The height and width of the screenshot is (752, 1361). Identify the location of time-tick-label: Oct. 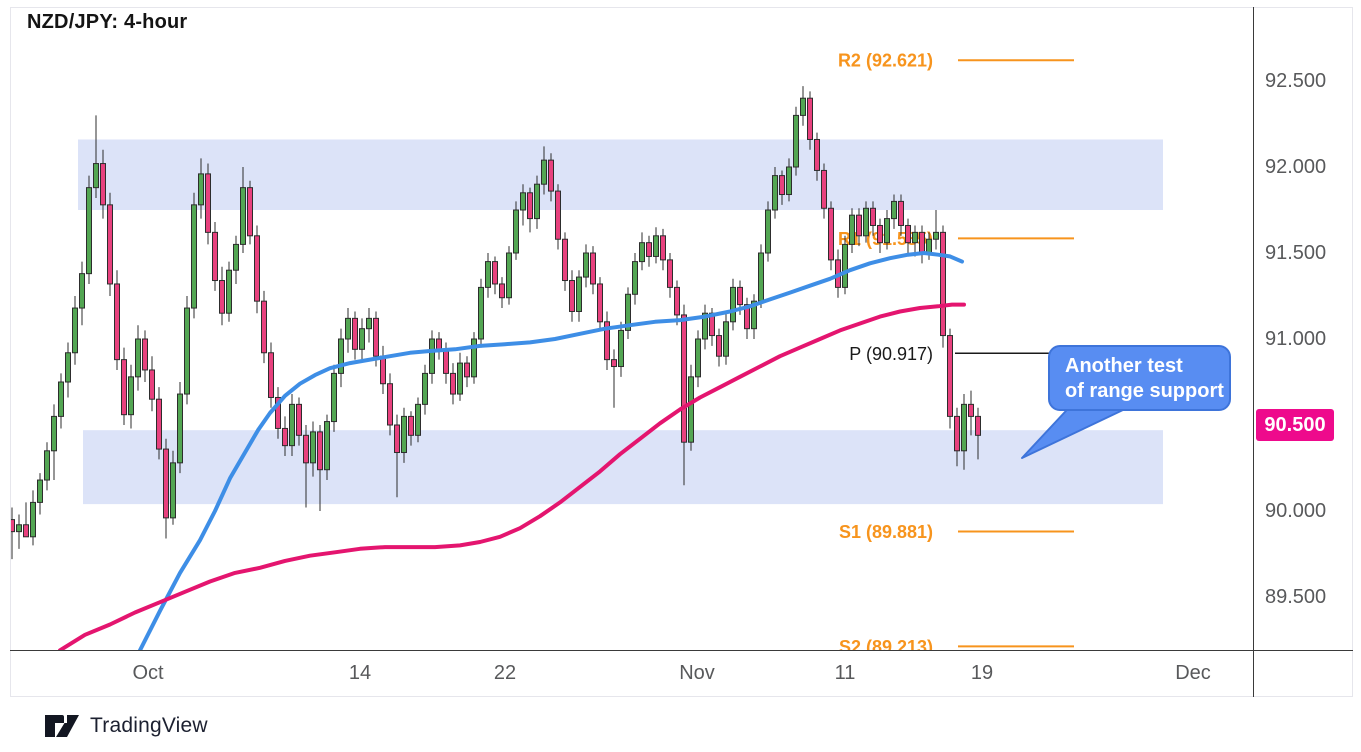
(148, 673).